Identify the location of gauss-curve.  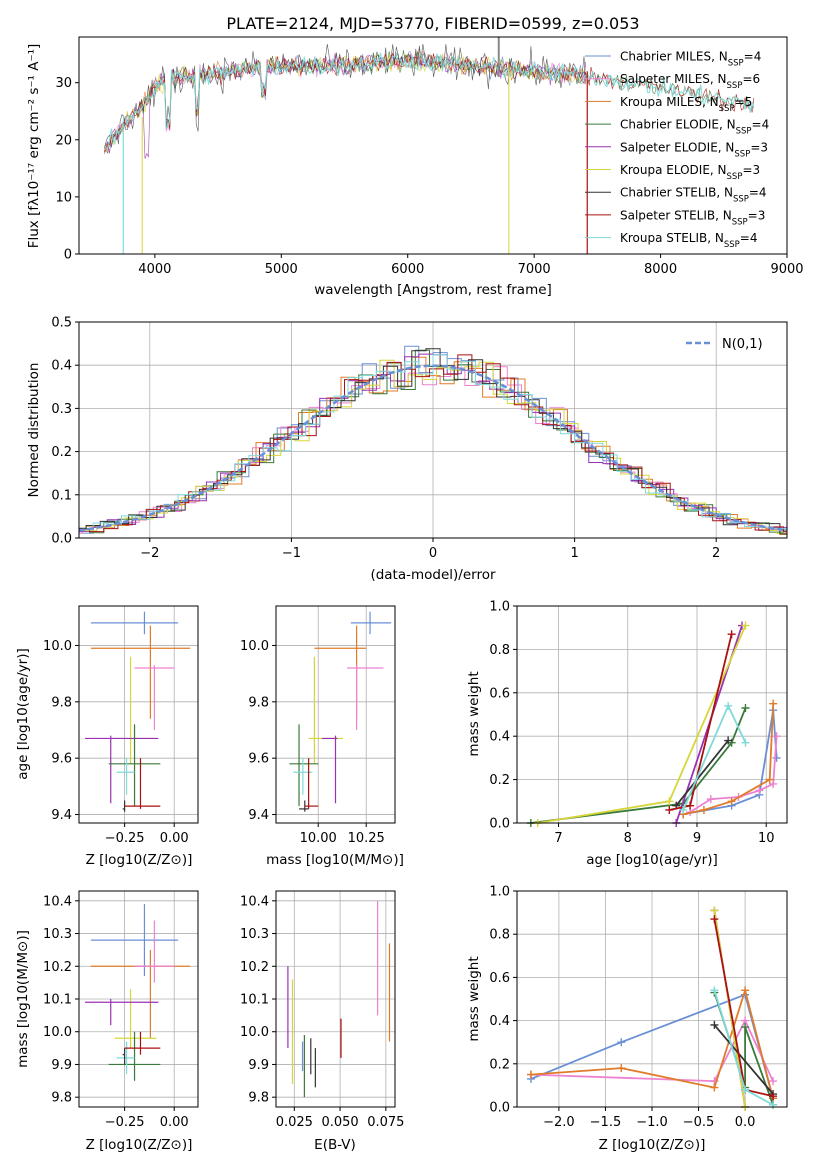
(433, 448).